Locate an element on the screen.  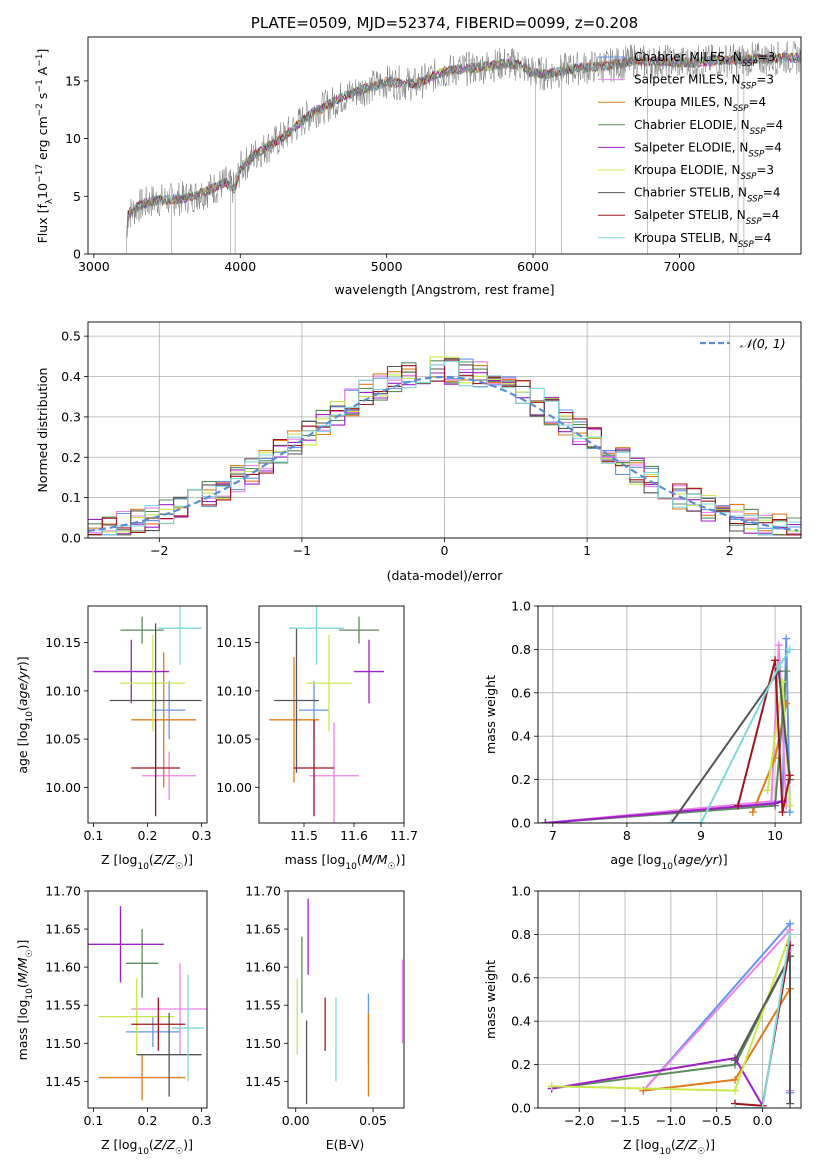
y-tick-label: 10.05 is located at coordinates (63, 739).